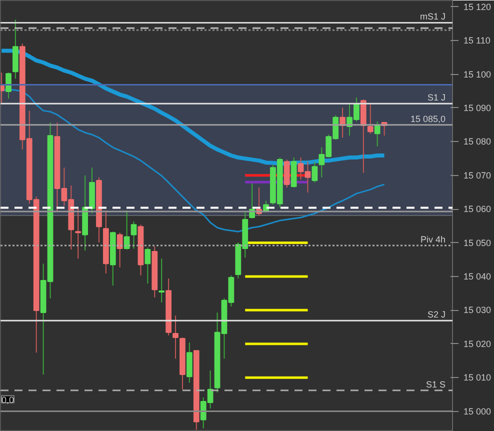 The image size is (494, 431). I want to click on ref-line-label: Piv 4h, so click(433, 239).